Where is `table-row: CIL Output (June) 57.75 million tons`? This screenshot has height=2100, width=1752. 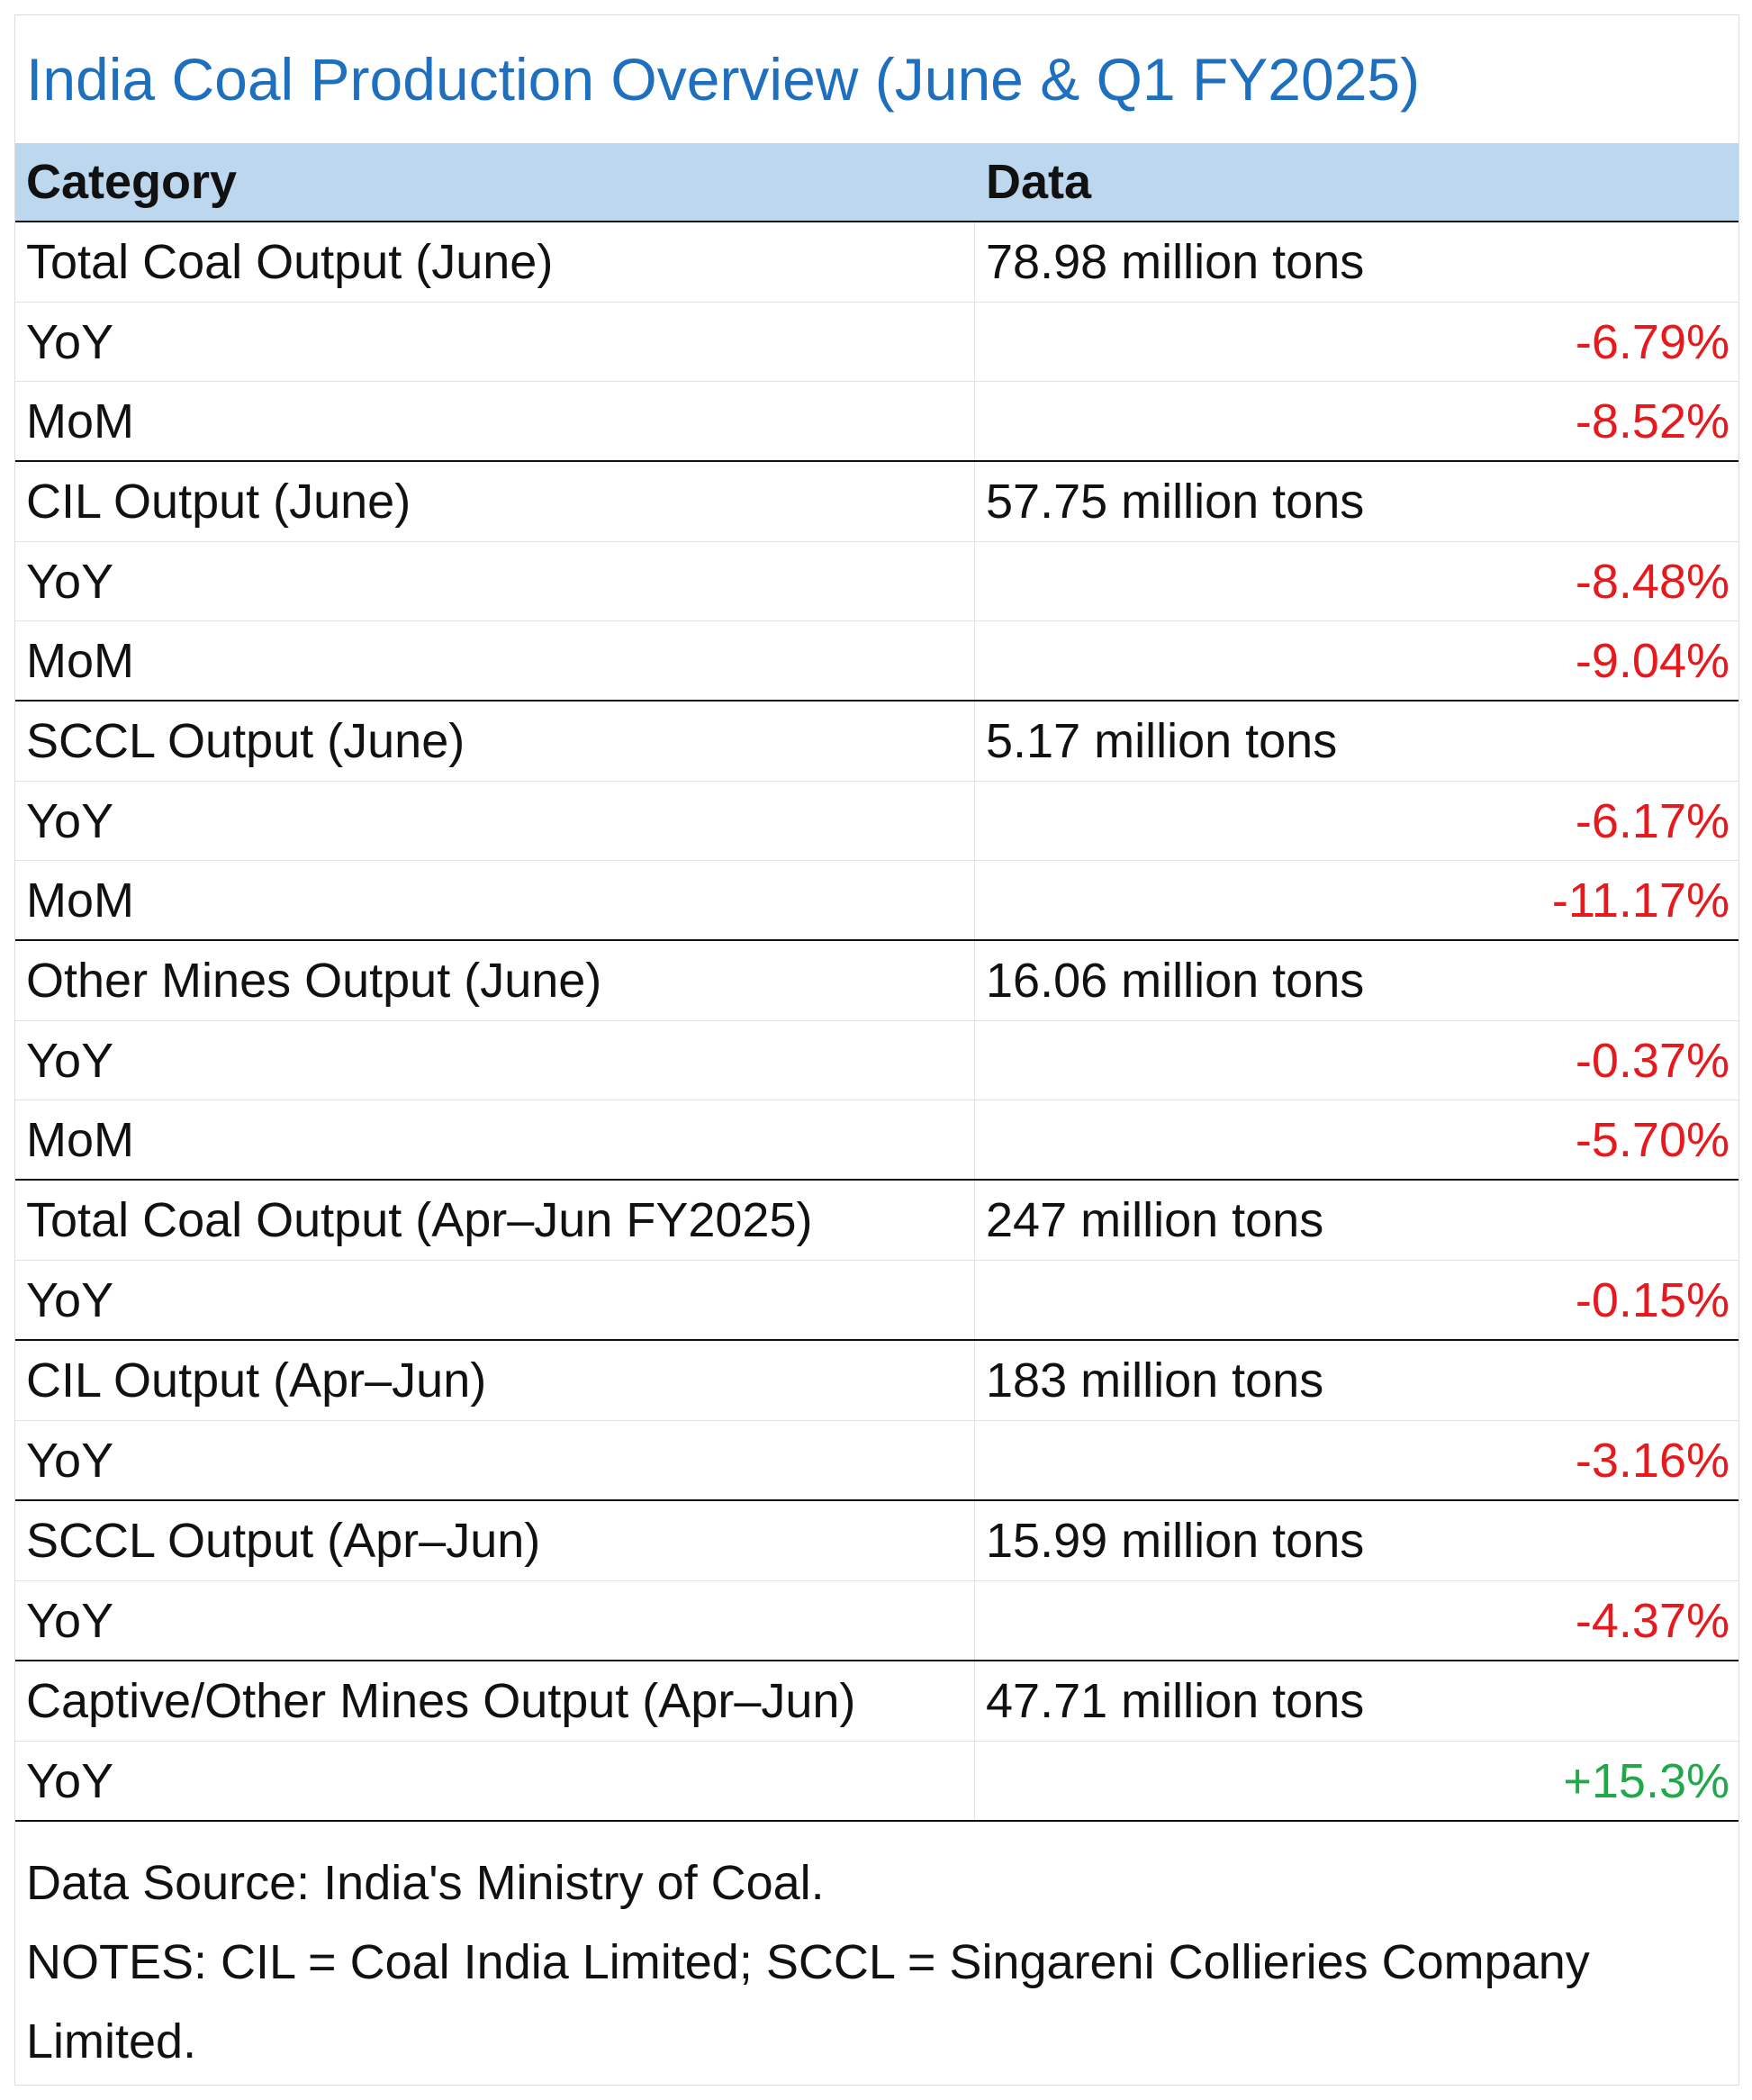
table-row: CIL Output (June) 57.75 million tons is located at coordinates (876, 501).